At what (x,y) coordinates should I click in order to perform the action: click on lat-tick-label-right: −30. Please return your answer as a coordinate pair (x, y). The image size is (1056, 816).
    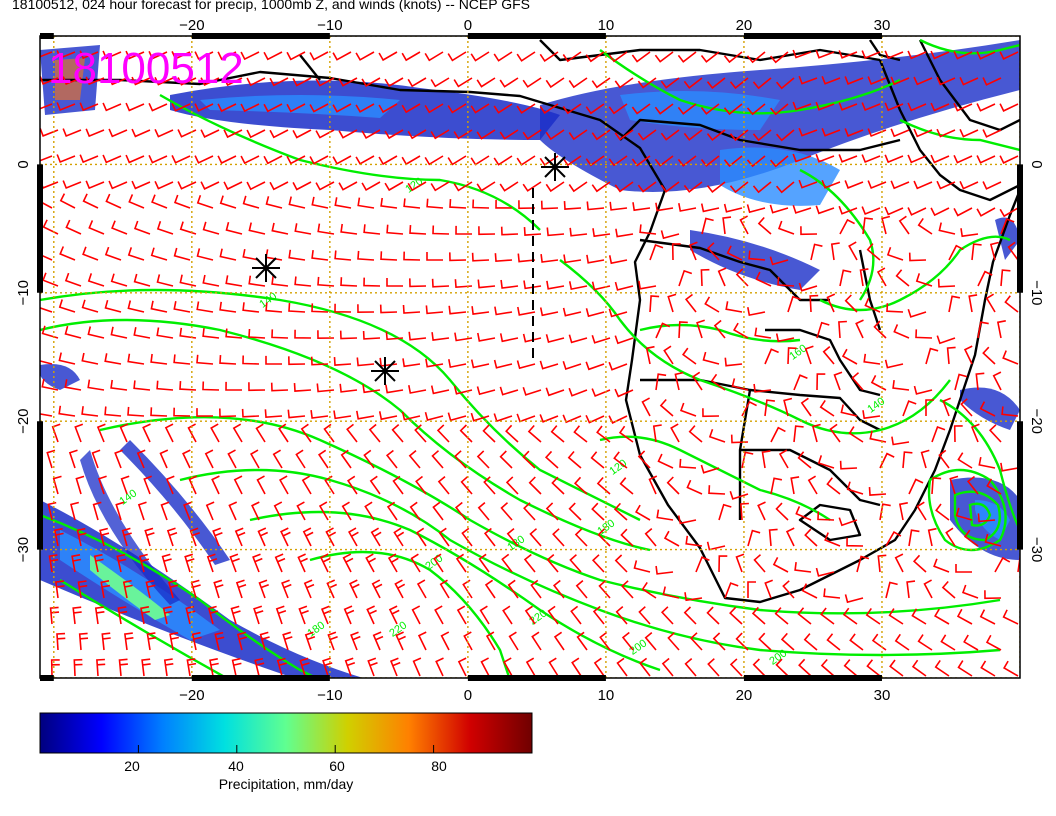
    Looking at the image, I should click on (1036, 549).